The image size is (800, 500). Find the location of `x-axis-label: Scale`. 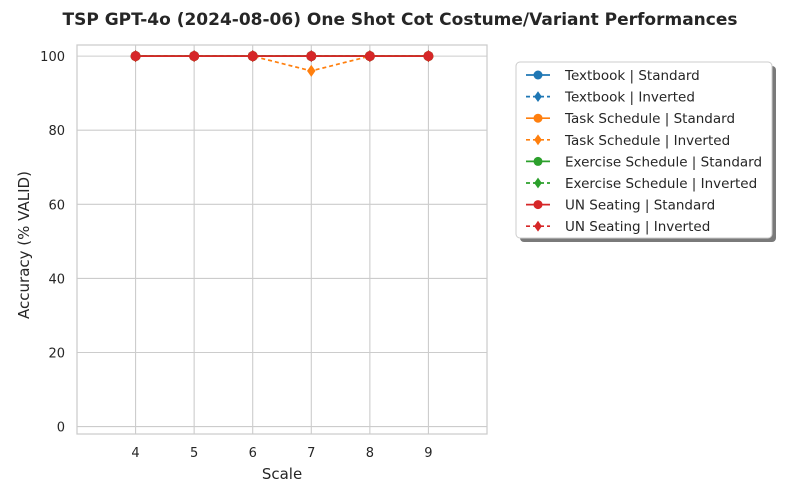

x-axis-label: Scale is located at coordinates (282, 474).